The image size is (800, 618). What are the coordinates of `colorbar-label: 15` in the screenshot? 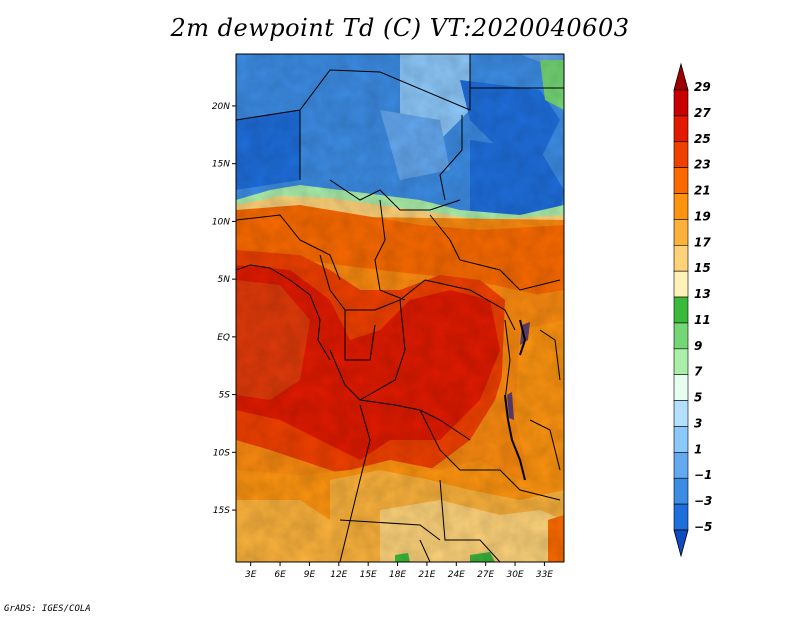 It's located at (702, 268).